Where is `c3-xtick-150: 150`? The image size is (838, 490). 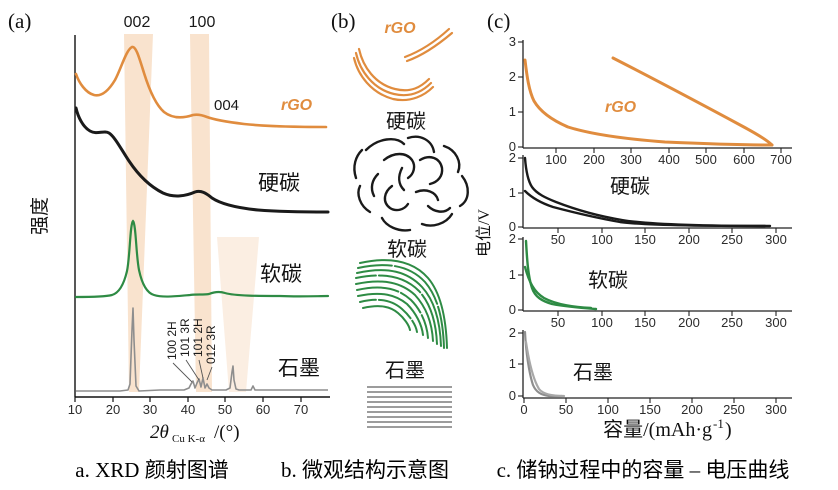
c3-xtick-150: 150 is located at coordinates (645, 322).